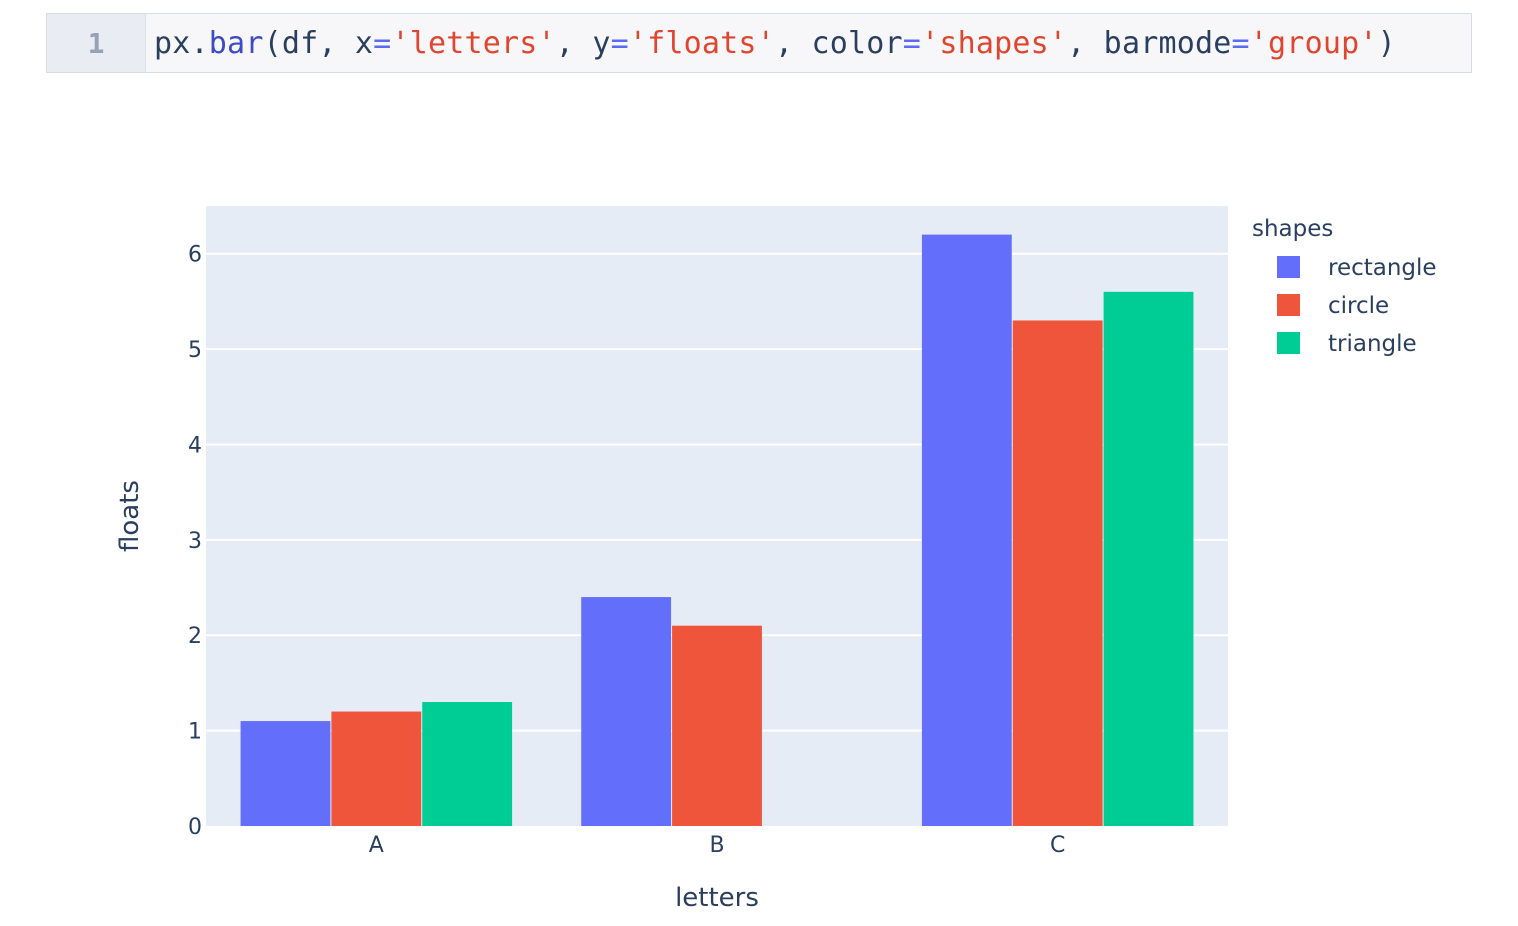 This screenshot has height=926, width=1518. Describe the element at coordinates (236, 43) in the screenshot. I see `code-token: bar` at that location.